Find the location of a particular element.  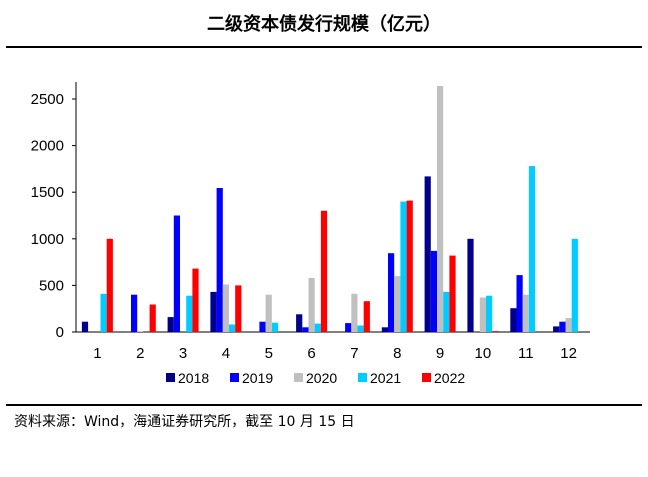

y-tick-label: 500 is located at coordinates (51, 285).